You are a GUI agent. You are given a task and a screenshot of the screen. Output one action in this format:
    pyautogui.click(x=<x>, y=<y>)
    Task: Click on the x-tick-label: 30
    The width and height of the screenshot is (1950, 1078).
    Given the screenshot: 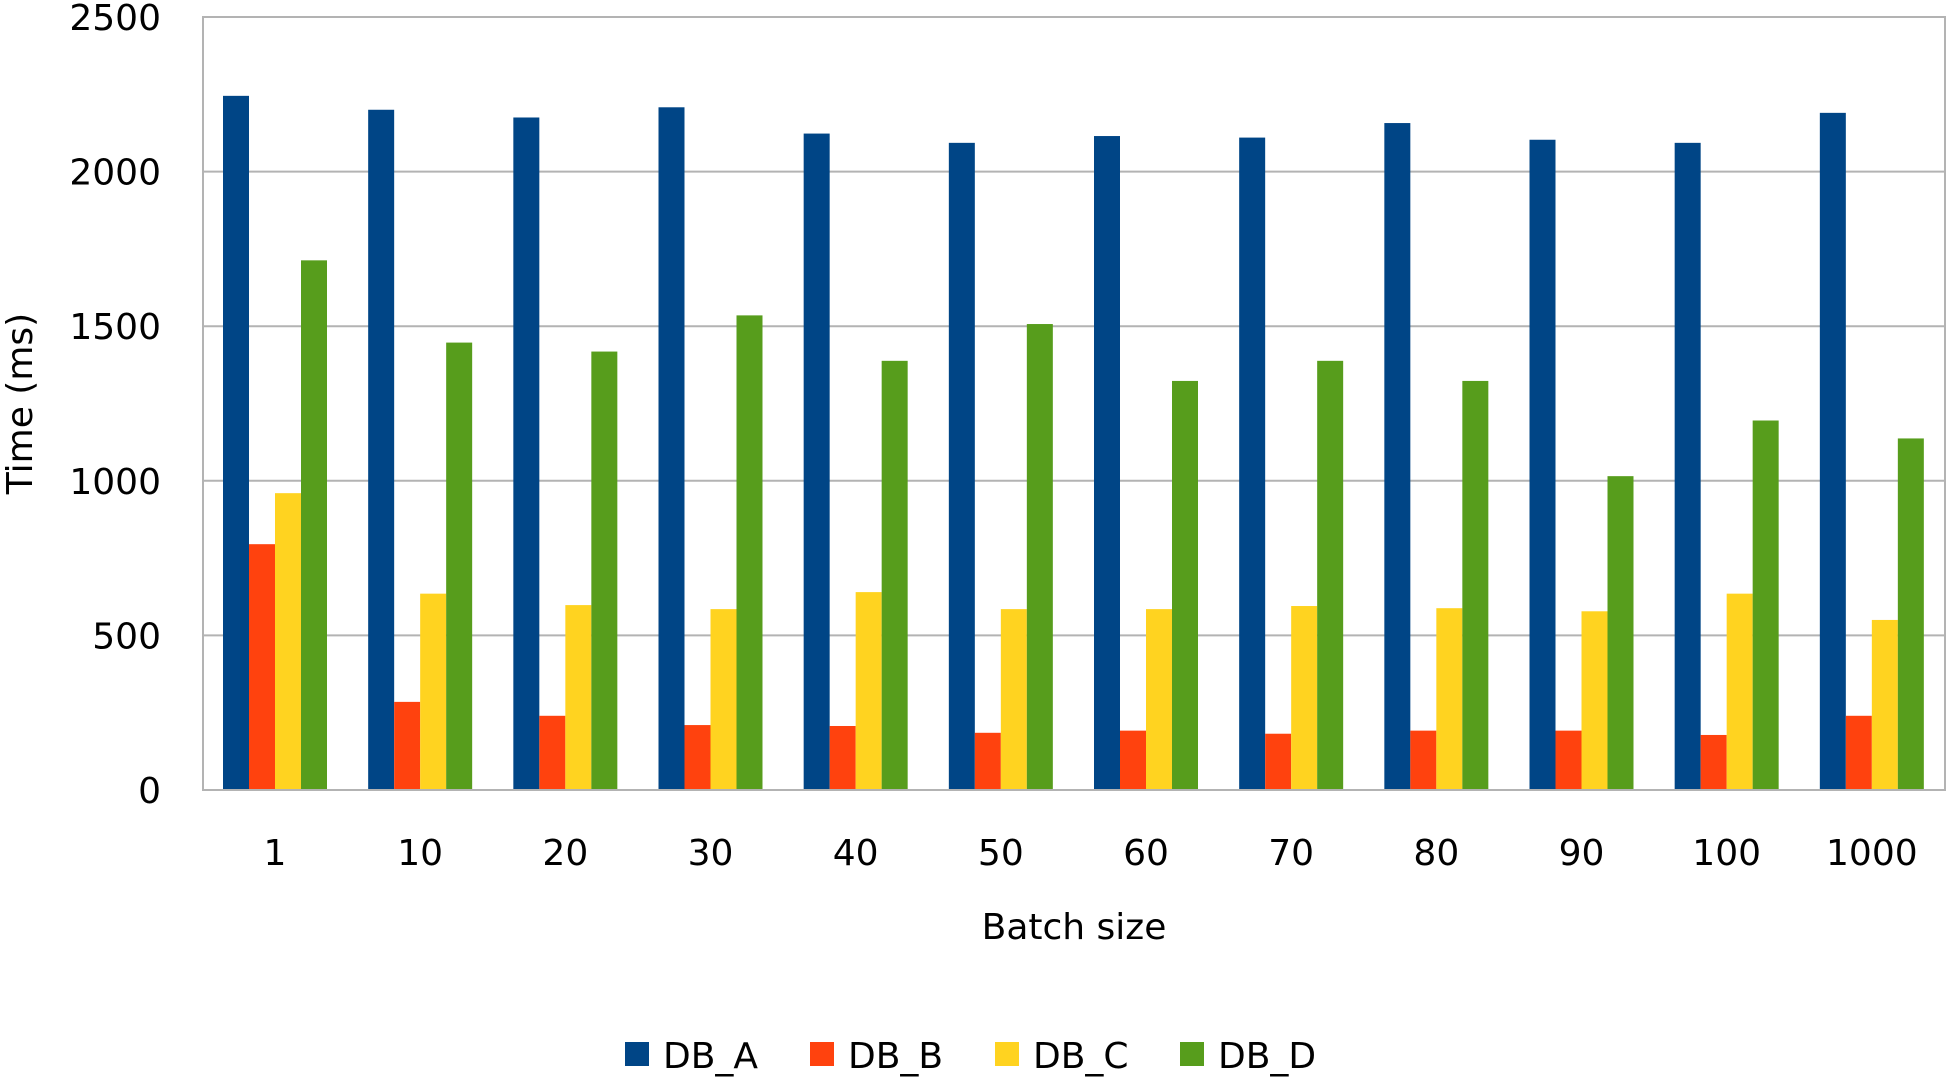 What is the action you would take?
    pyautogui.click(x=711, y=853)
    